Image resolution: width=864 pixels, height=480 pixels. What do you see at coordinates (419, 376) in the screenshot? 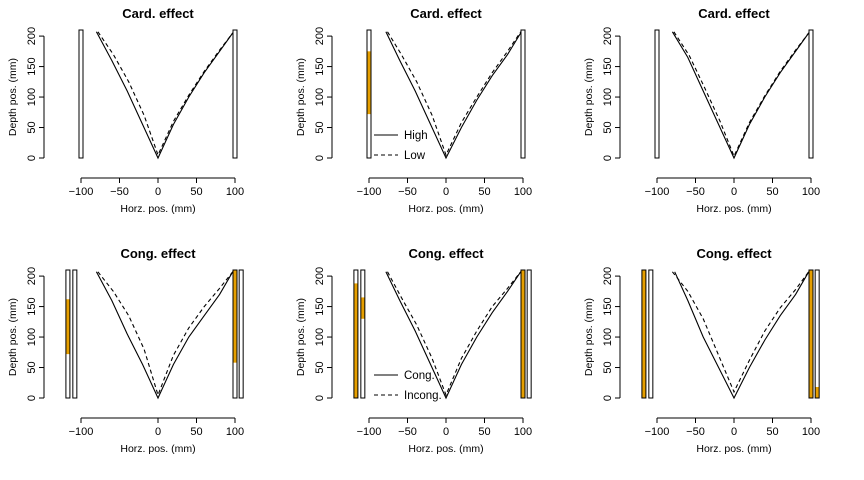
I see `legend-label: Cong.` at bounding box center [419, 376].